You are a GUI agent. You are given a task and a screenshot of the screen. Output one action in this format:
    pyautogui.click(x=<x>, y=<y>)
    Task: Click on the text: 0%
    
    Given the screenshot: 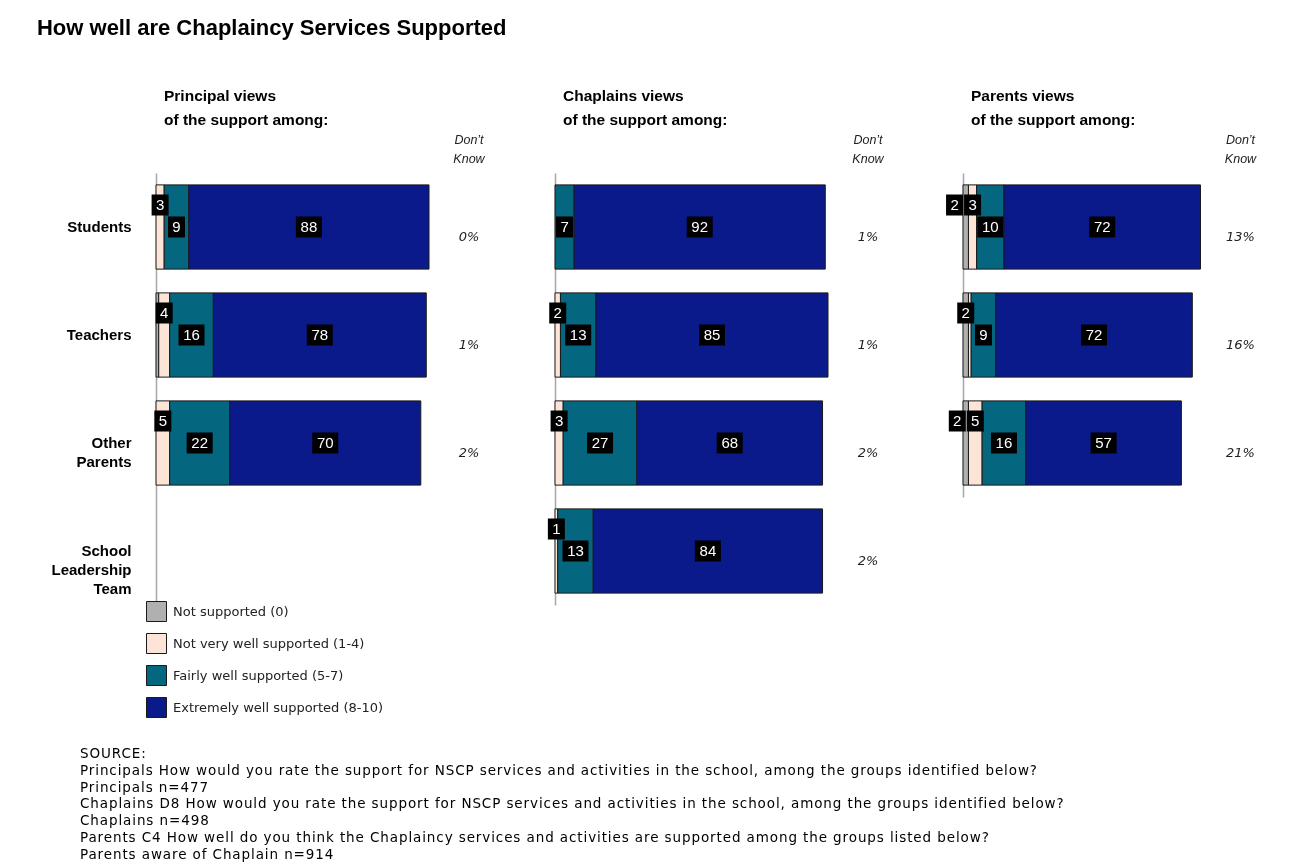 What is the action you would take?
    pyautogui.click(x=469, y=236)
    